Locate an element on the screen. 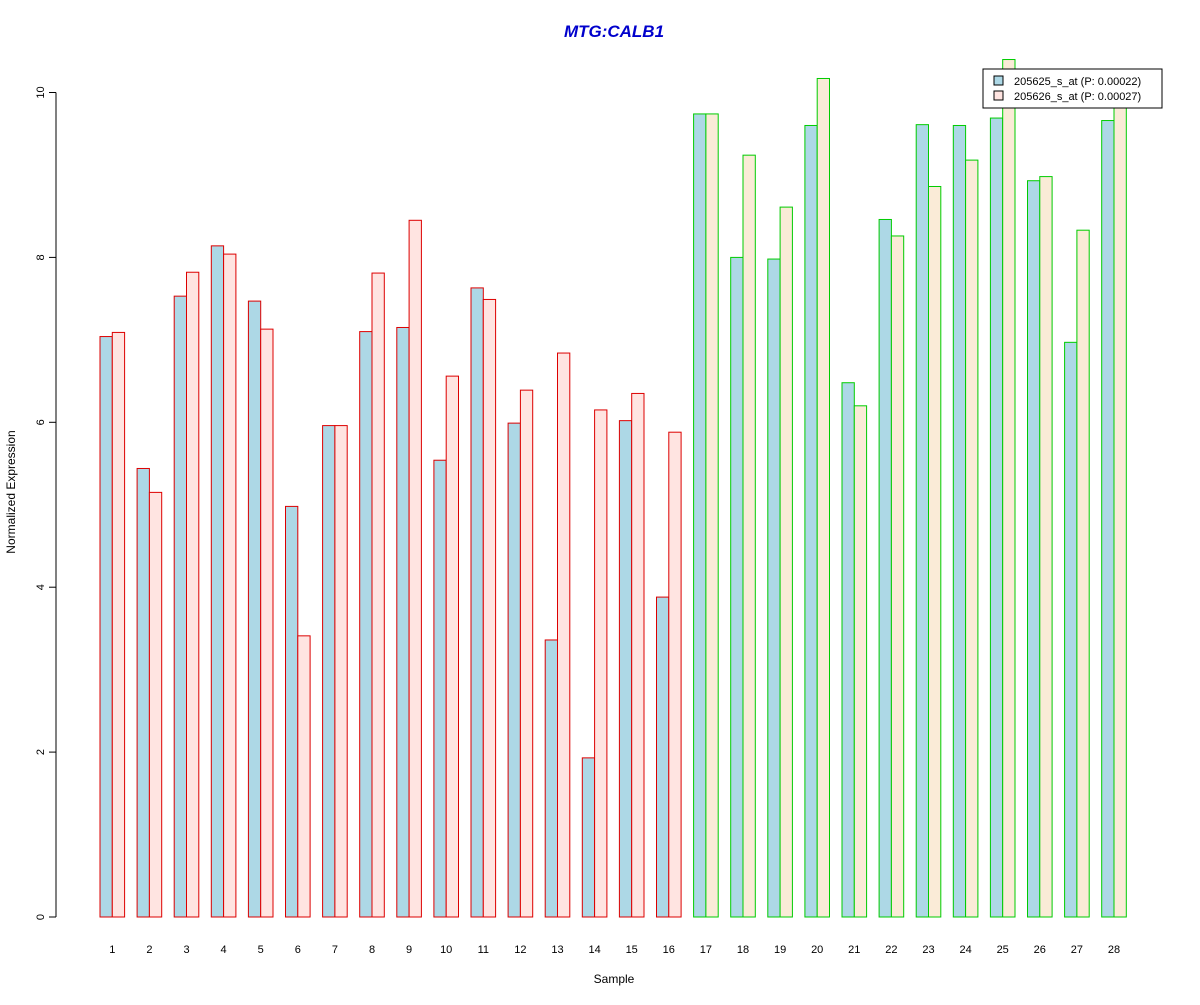  y-tick-label: 2 is located at coordinates (41, 752).